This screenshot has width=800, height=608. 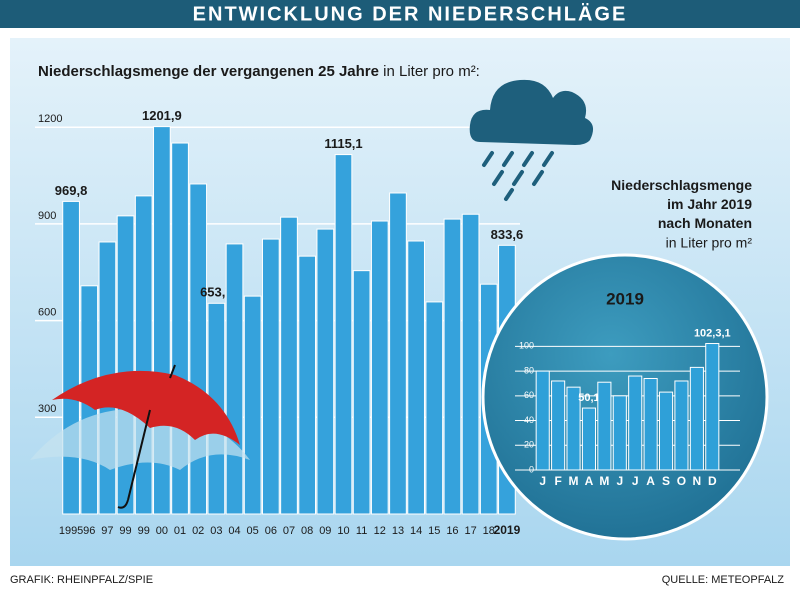 What do you see at coordinates (162, 115) in the screenshot?
I see `value-label: 1201,9` at bounding box center [162, 115].